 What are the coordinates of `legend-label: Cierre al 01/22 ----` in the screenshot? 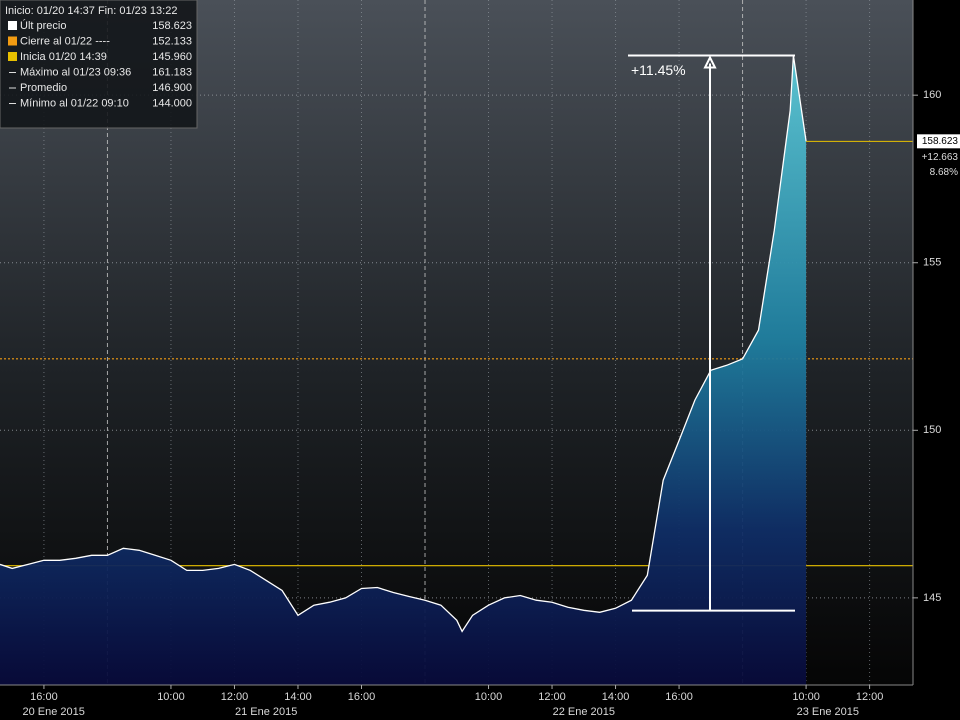 It's located at (65, 41).